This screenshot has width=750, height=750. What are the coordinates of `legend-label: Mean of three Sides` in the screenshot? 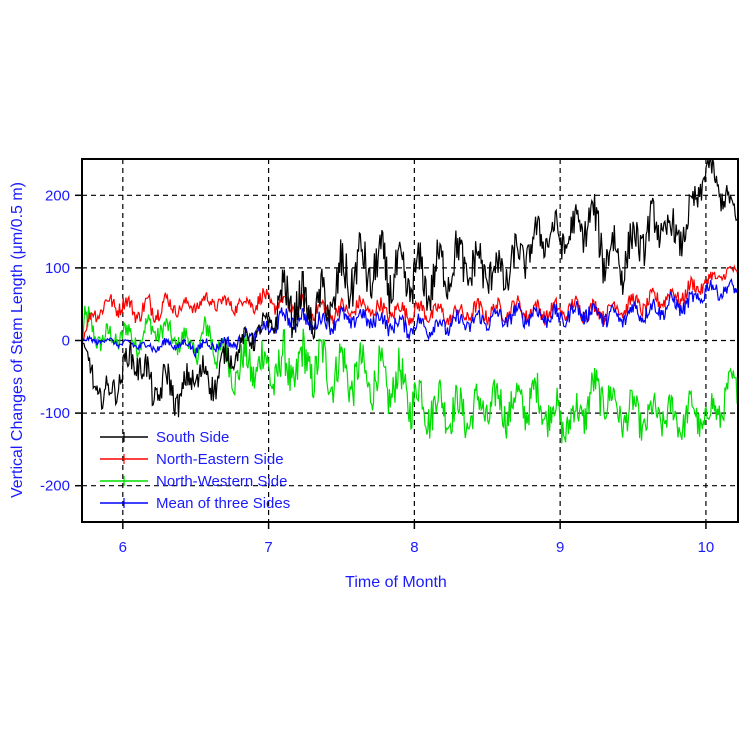 It's located at (223, 503).